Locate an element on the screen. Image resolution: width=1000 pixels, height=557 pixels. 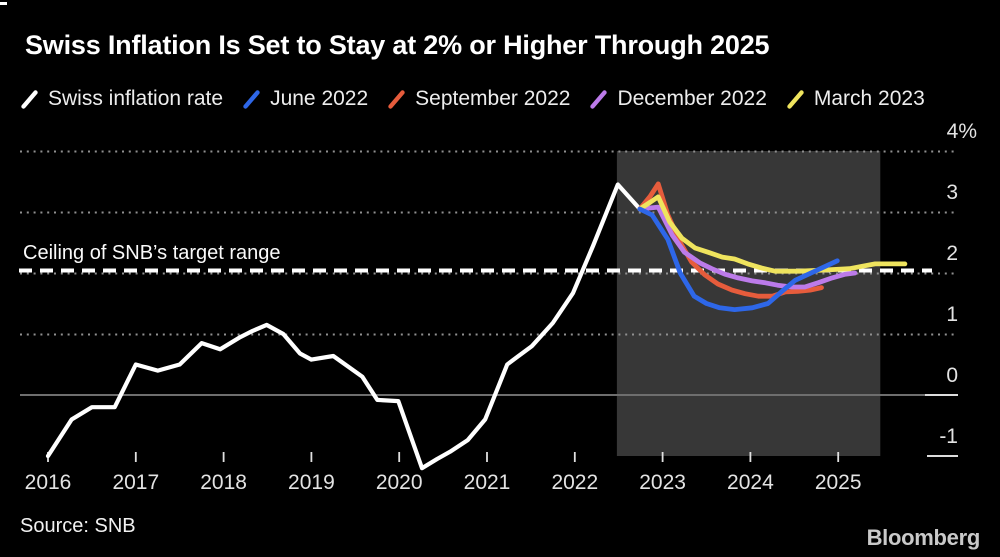
x-axis-label-2023: 2023 is located at coordinates (662, 482).